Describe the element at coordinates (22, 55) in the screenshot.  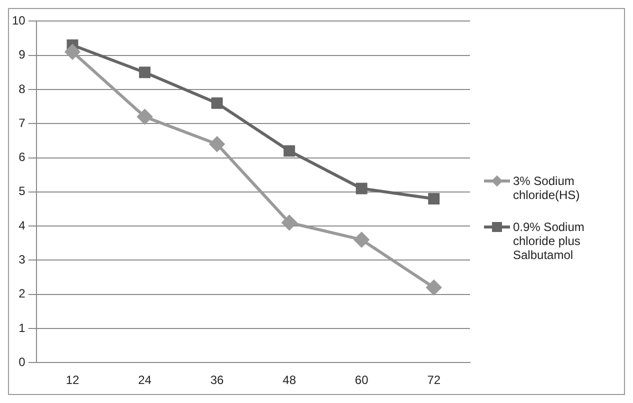
I see `y-tick-label: 9` at that location.